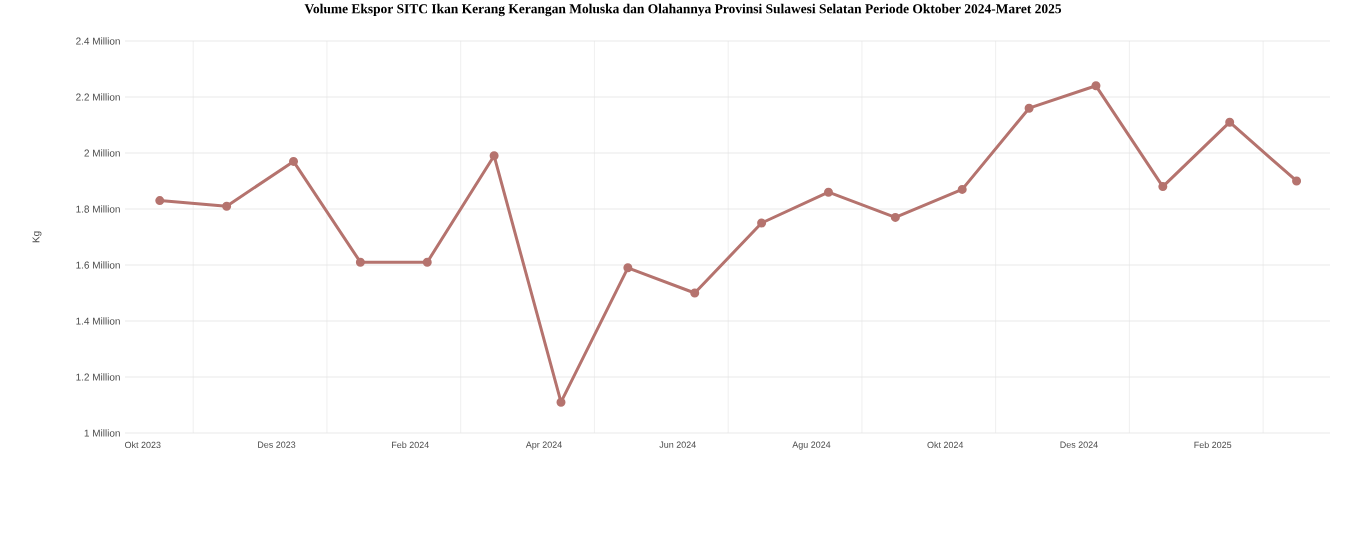 This screenshot has width=1366, height=547. I want to click on y-axis-title: Kg, so click(37, 237).